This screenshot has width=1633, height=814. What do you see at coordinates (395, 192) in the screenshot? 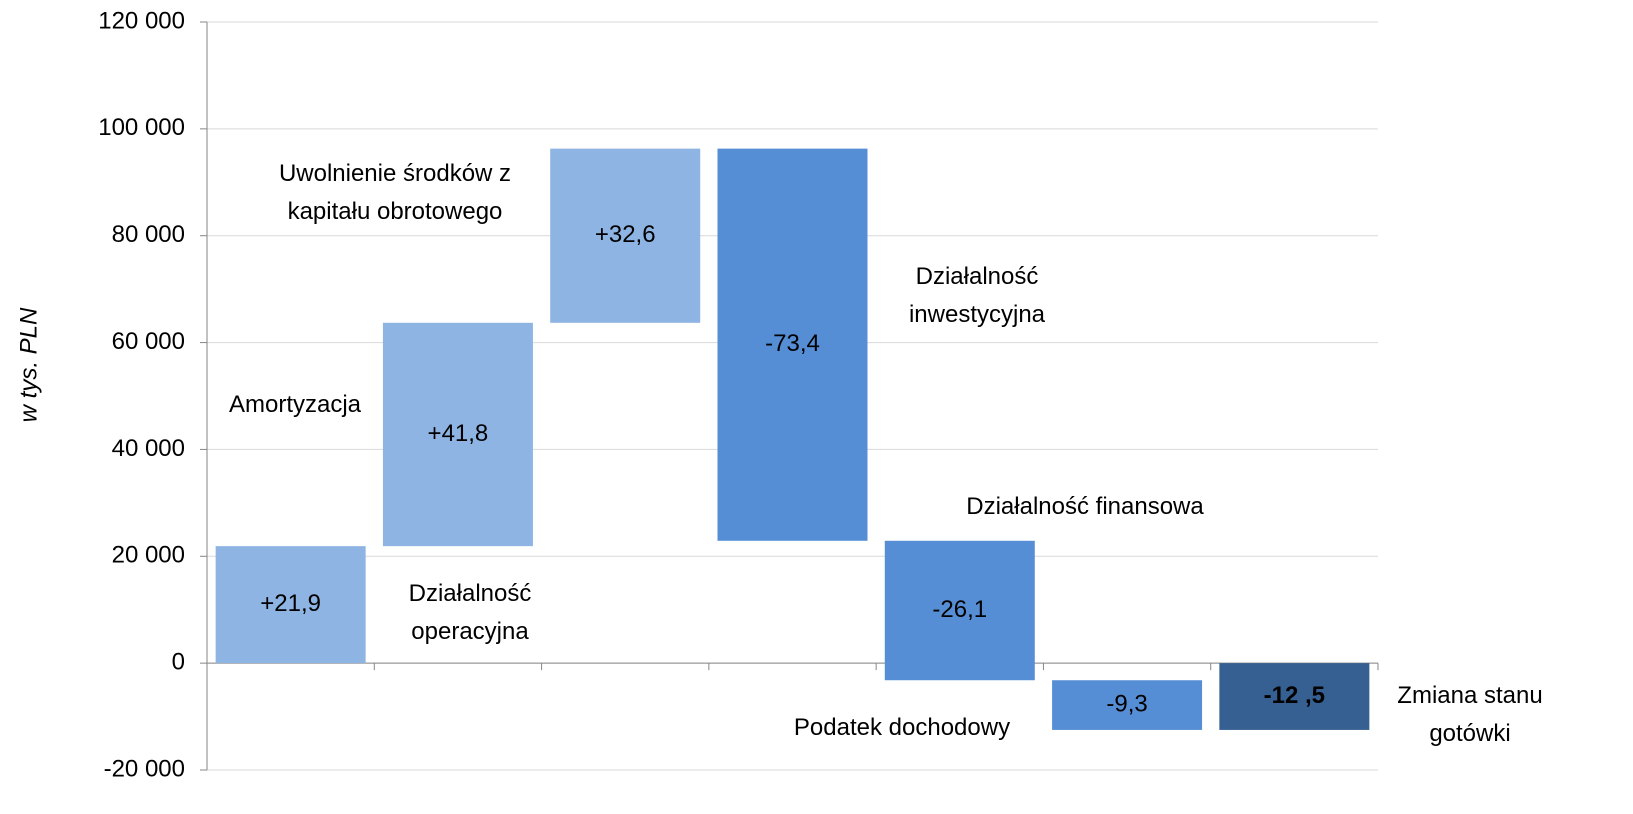
I see `category-label: Uwolnienie środków z kapitału obrotowego` at bounding box center [395, 192].